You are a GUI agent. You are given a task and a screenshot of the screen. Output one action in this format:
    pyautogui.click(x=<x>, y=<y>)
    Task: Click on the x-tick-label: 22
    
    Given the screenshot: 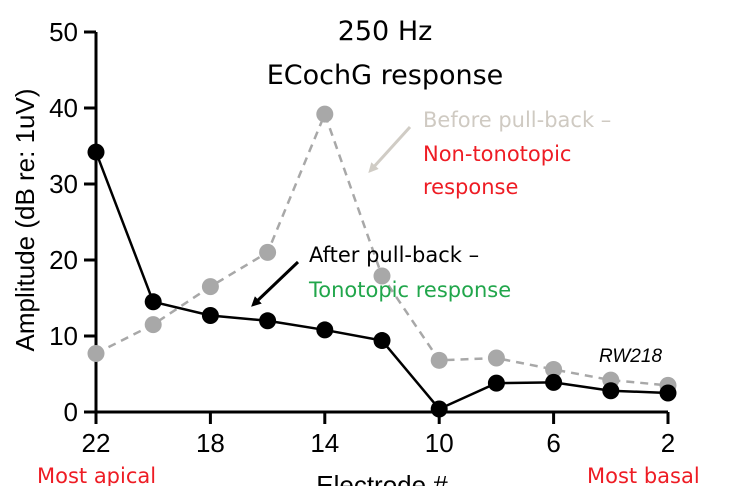 What is the action you would take?
    pyautogui.click(x=96, y=443)
    